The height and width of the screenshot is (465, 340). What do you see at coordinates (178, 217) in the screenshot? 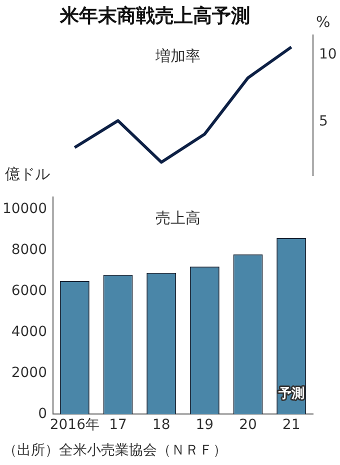
I see `text: 売上高` at bounding box center [178, 217].